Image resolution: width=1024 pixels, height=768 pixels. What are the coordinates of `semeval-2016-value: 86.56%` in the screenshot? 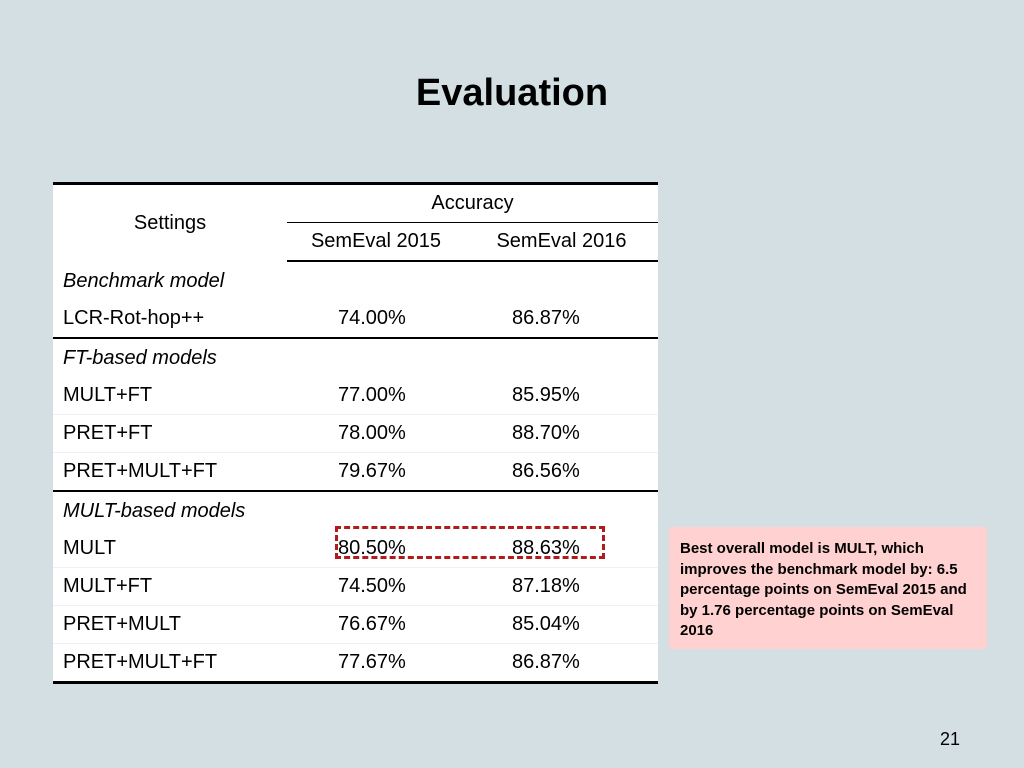 It's located at (561, 472).